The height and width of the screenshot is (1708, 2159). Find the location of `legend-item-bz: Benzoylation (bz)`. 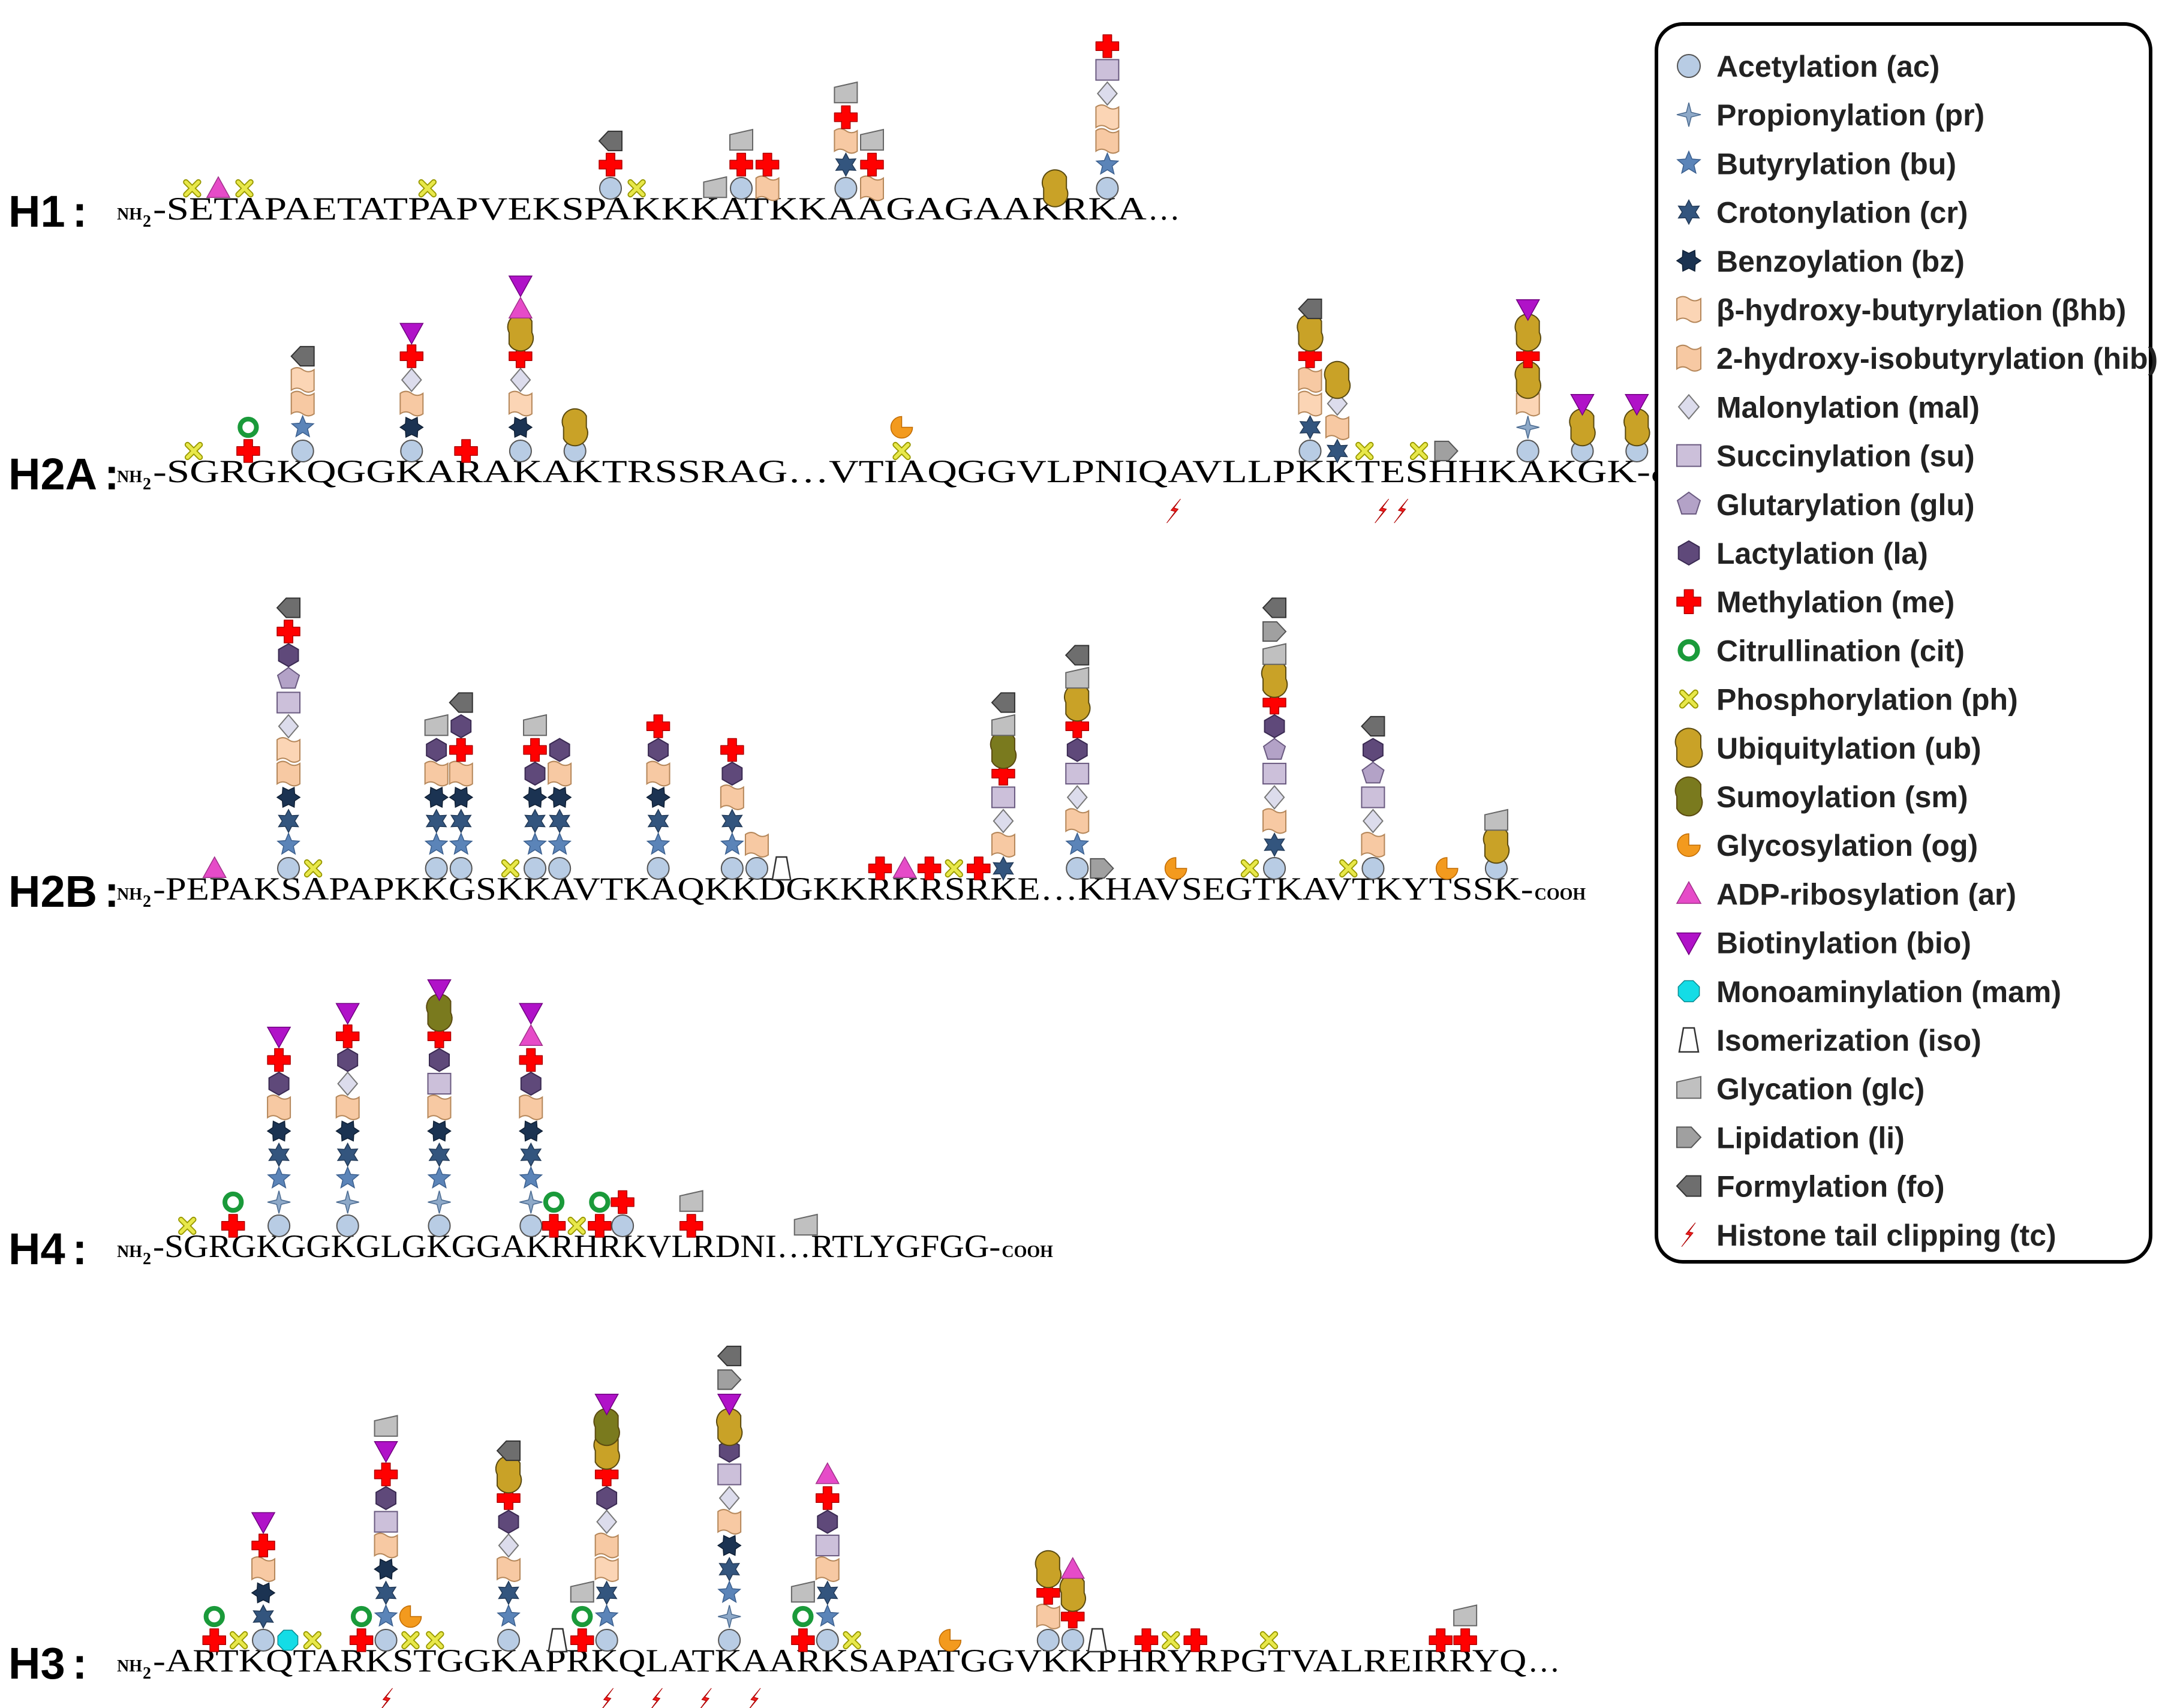

legend-item-bz: Benzoylation (bz) is located at coordinates (1821, 261).